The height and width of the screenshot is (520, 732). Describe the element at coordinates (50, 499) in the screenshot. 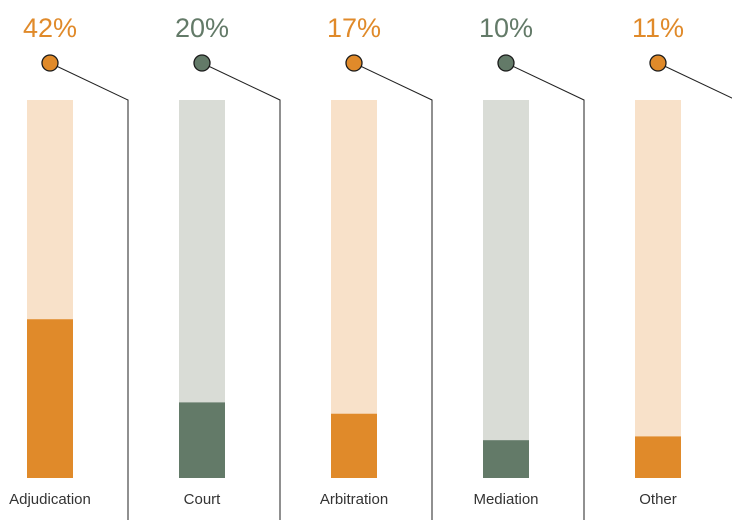

I see `category-label-adjudication: Adjudication` at that location.